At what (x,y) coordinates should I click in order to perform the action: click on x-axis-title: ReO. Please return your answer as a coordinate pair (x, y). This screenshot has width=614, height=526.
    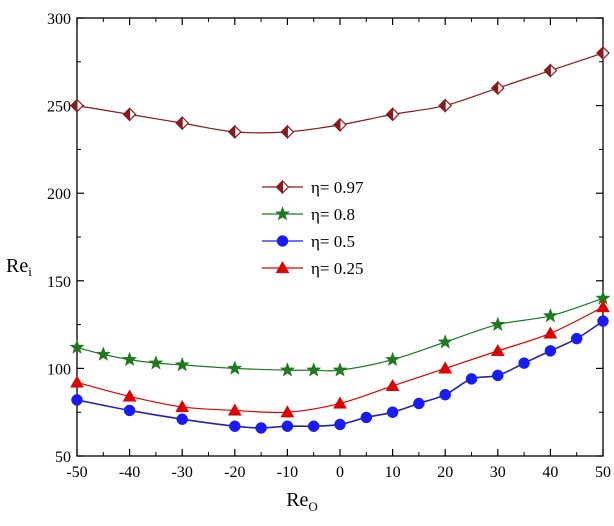
    Looking at the image, I should click on (302, 501).